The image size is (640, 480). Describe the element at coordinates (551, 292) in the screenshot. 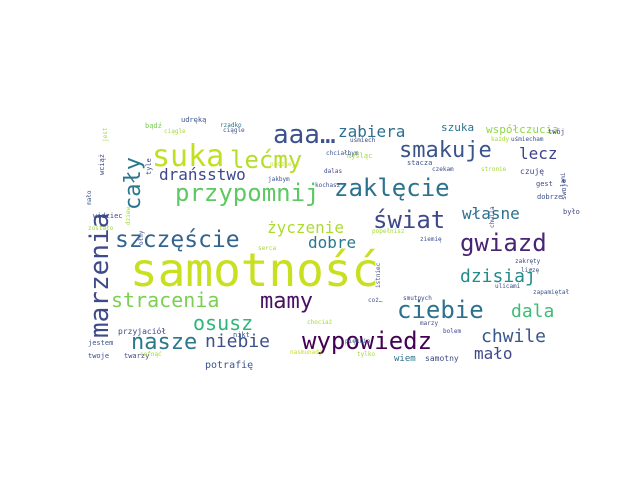

I see `cloud-word: zapamiętał` at that location.